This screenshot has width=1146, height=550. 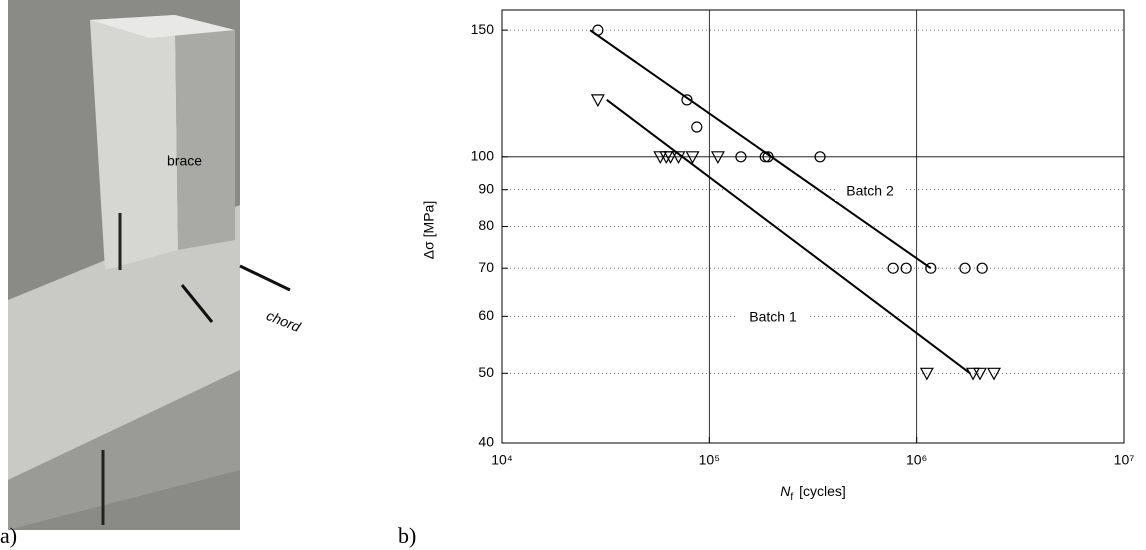 I want to click on y-tick-label: 40, so click(x=486, y=442).